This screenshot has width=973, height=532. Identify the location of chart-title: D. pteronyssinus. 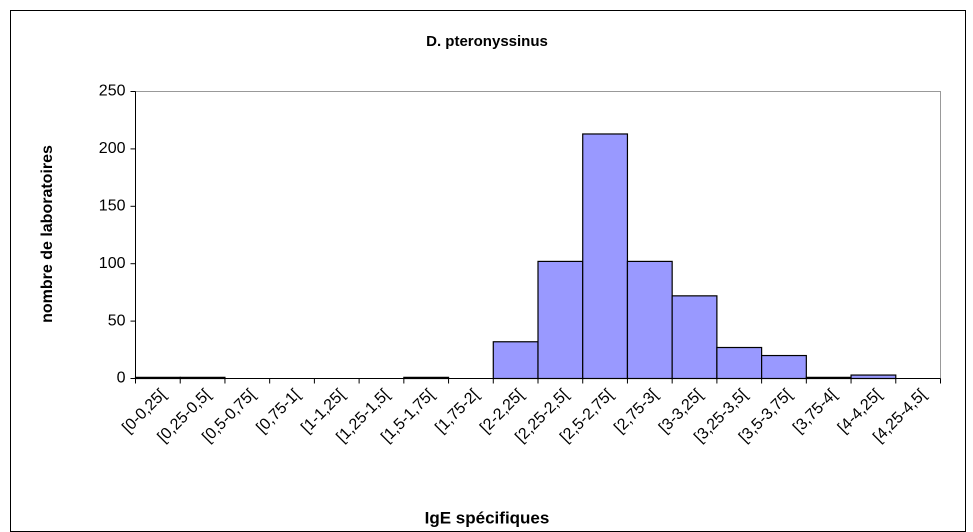
(487, 41).